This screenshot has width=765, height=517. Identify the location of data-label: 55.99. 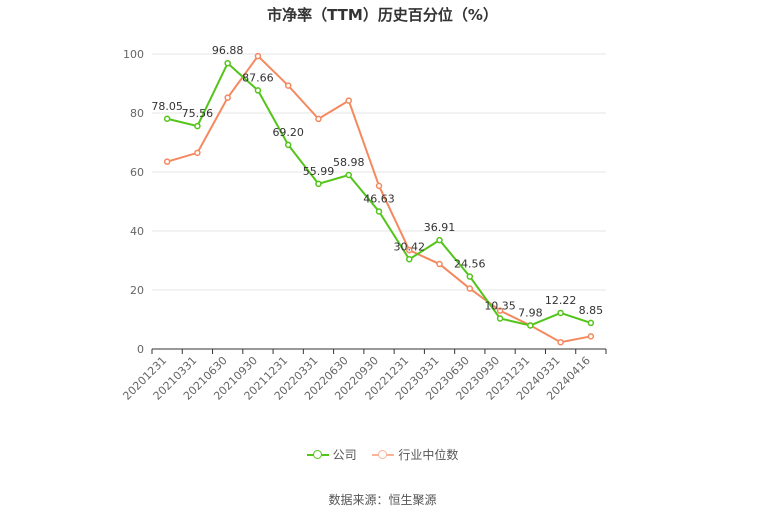
(319, 171).